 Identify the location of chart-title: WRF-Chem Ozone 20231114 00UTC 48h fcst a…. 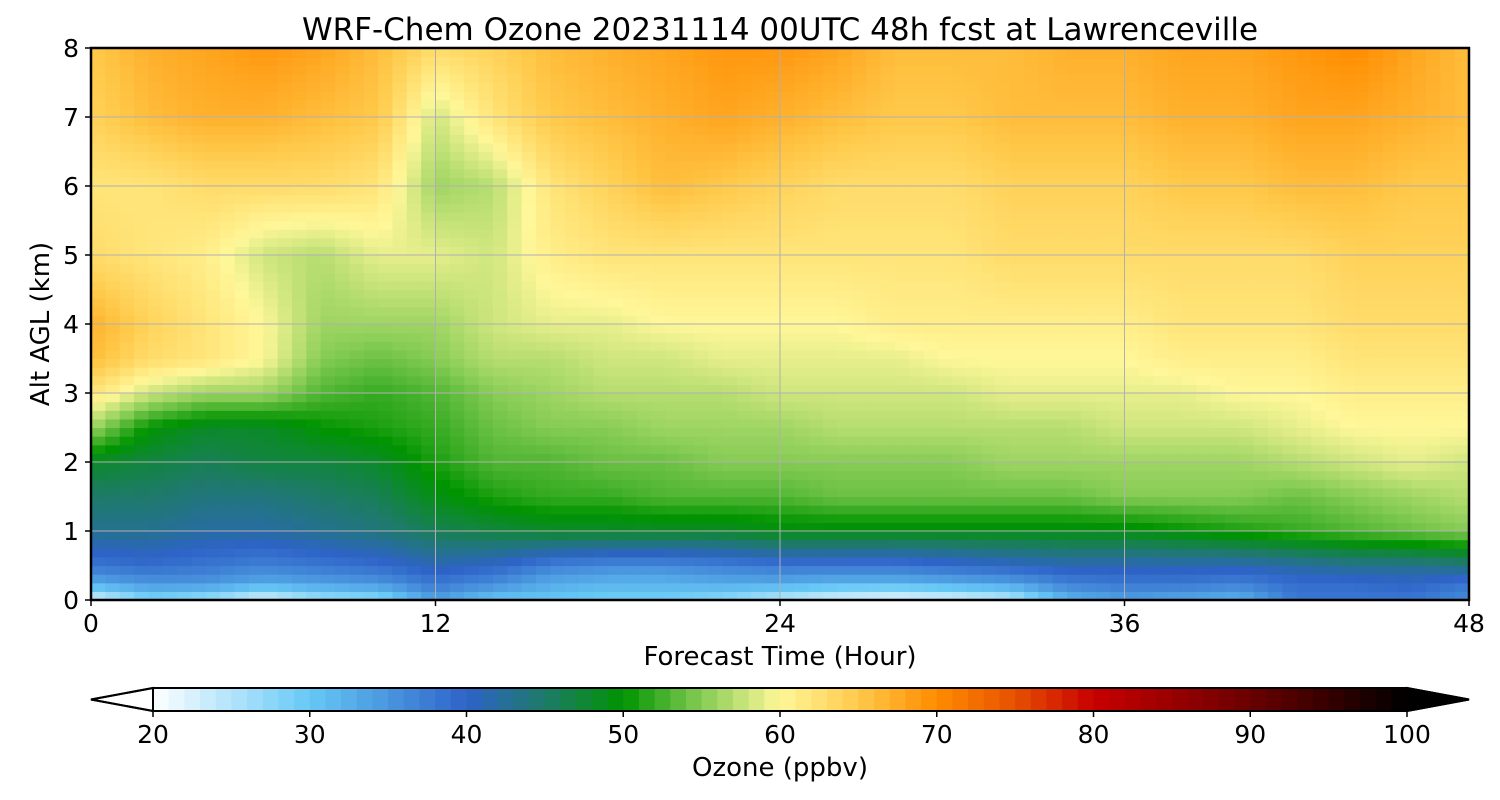
(780, 30).